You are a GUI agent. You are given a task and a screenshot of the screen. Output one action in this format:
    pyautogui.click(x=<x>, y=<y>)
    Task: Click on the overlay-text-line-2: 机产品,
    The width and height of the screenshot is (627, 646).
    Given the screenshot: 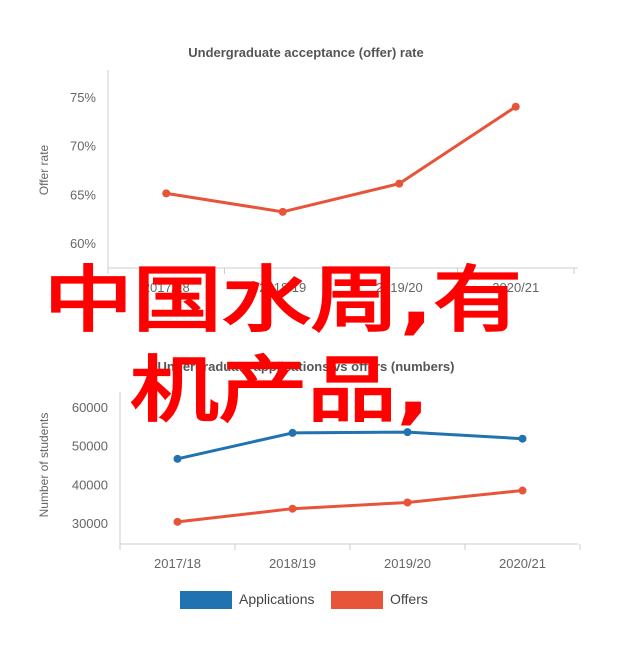 What is the action you would take?
    pyautogui.click(x=280, y=390)
    